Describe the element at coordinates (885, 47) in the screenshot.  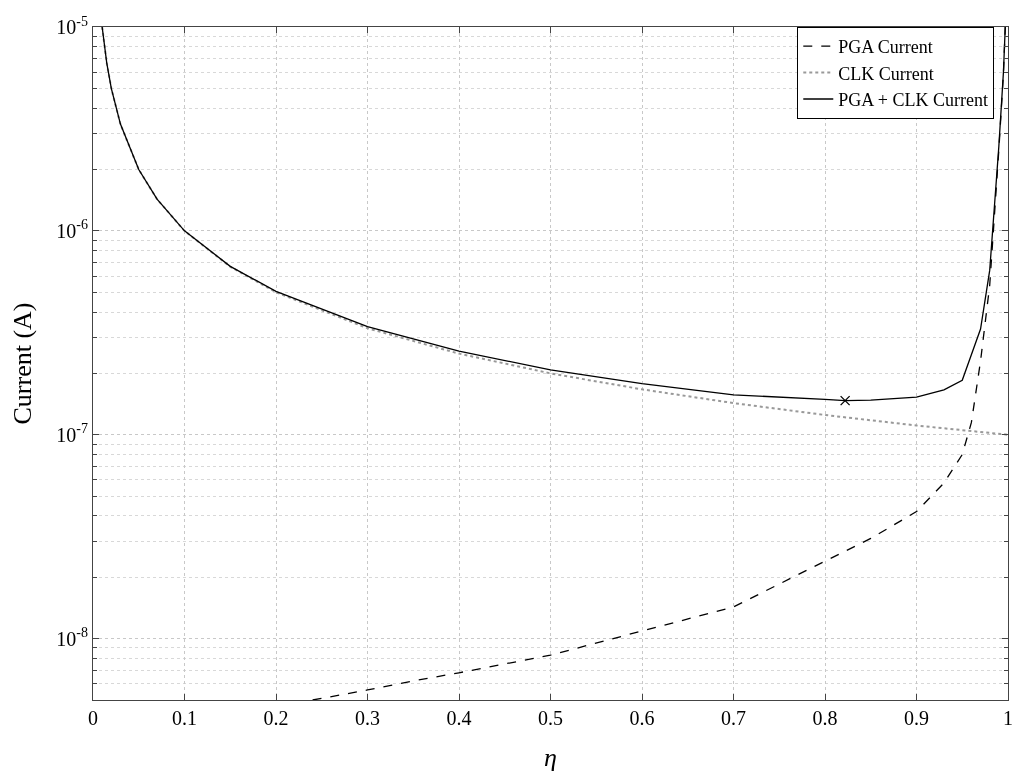
I see `legend-label: PGA Current` at that location.